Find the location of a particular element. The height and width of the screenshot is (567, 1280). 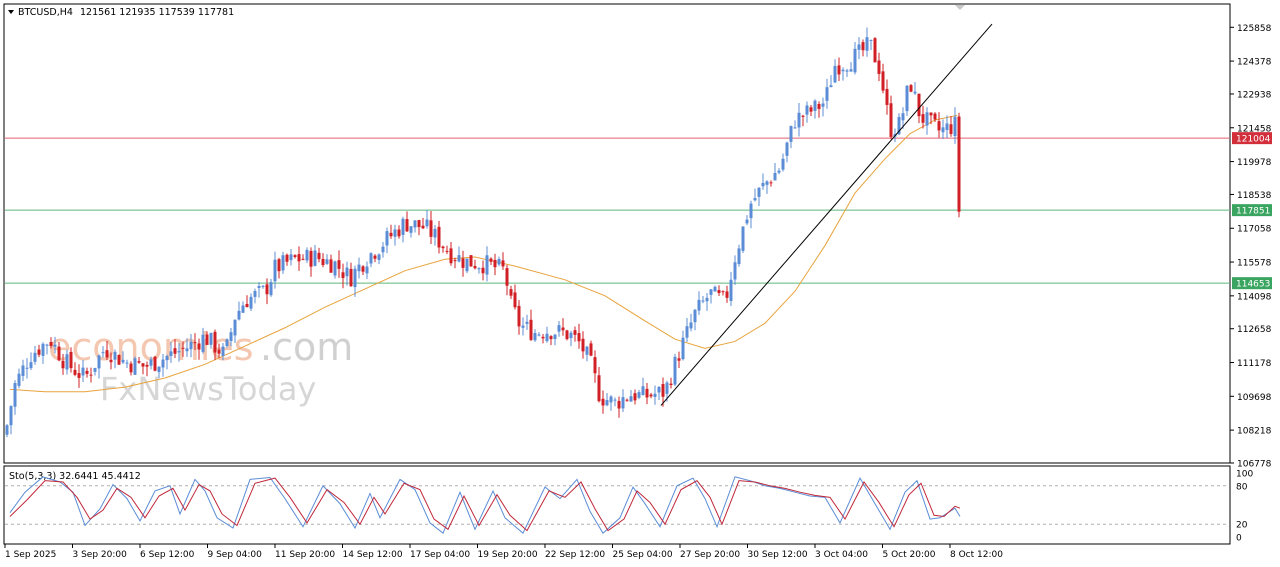

x-tick-label: 3 Sep 20:00 is located at coordinates (100, 555).